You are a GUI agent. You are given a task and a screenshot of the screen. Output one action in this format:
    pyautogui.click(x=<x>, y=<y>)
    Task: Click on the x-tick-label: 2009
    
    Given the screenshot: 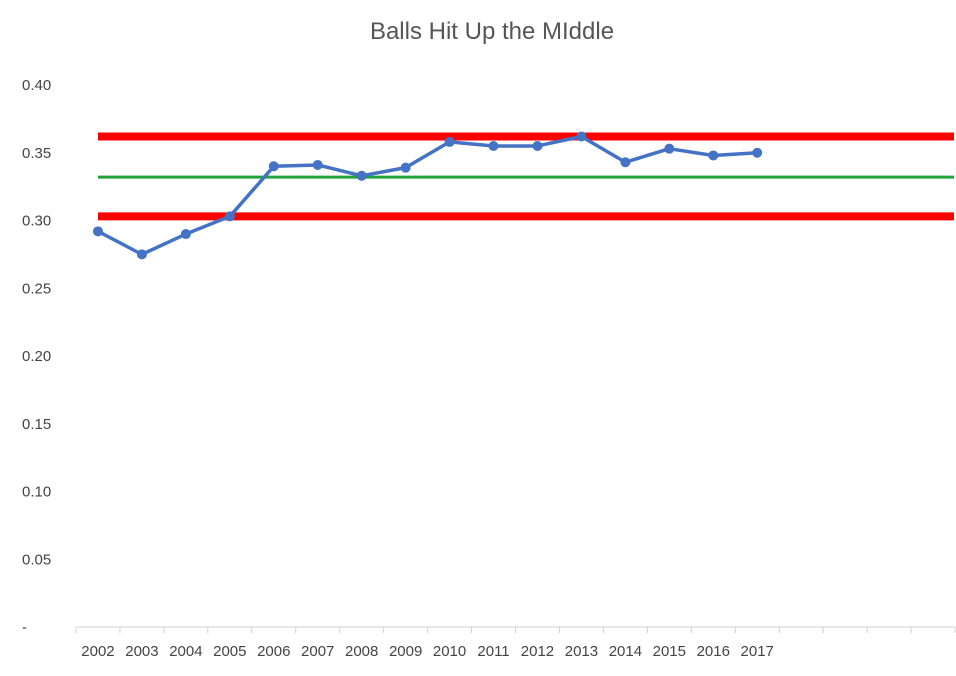 What is the action you would take?
    pyautogui.click(x=405, y=651)
    